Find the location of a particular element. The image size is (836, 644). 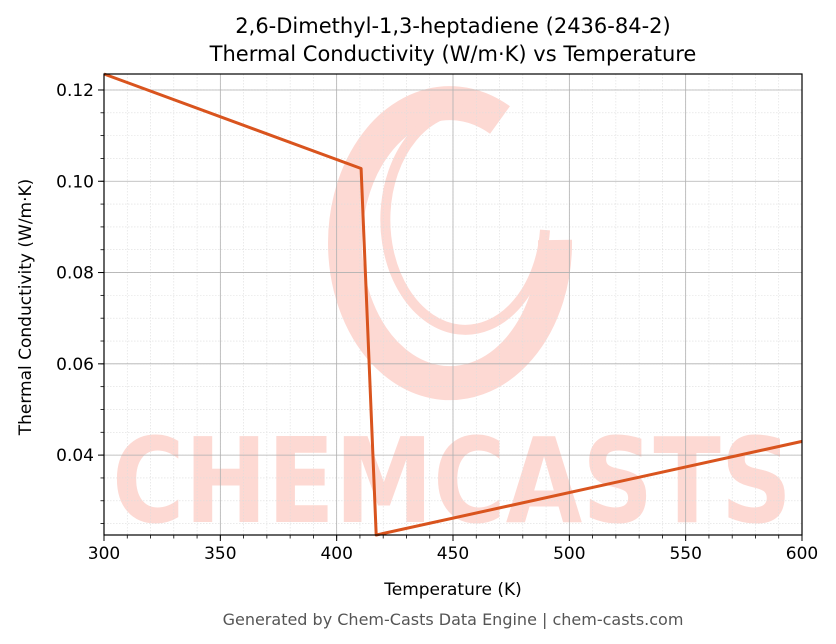

y-axis-label: Thermal Conductivity (W/m·K) is located at coordinates (26, 308).